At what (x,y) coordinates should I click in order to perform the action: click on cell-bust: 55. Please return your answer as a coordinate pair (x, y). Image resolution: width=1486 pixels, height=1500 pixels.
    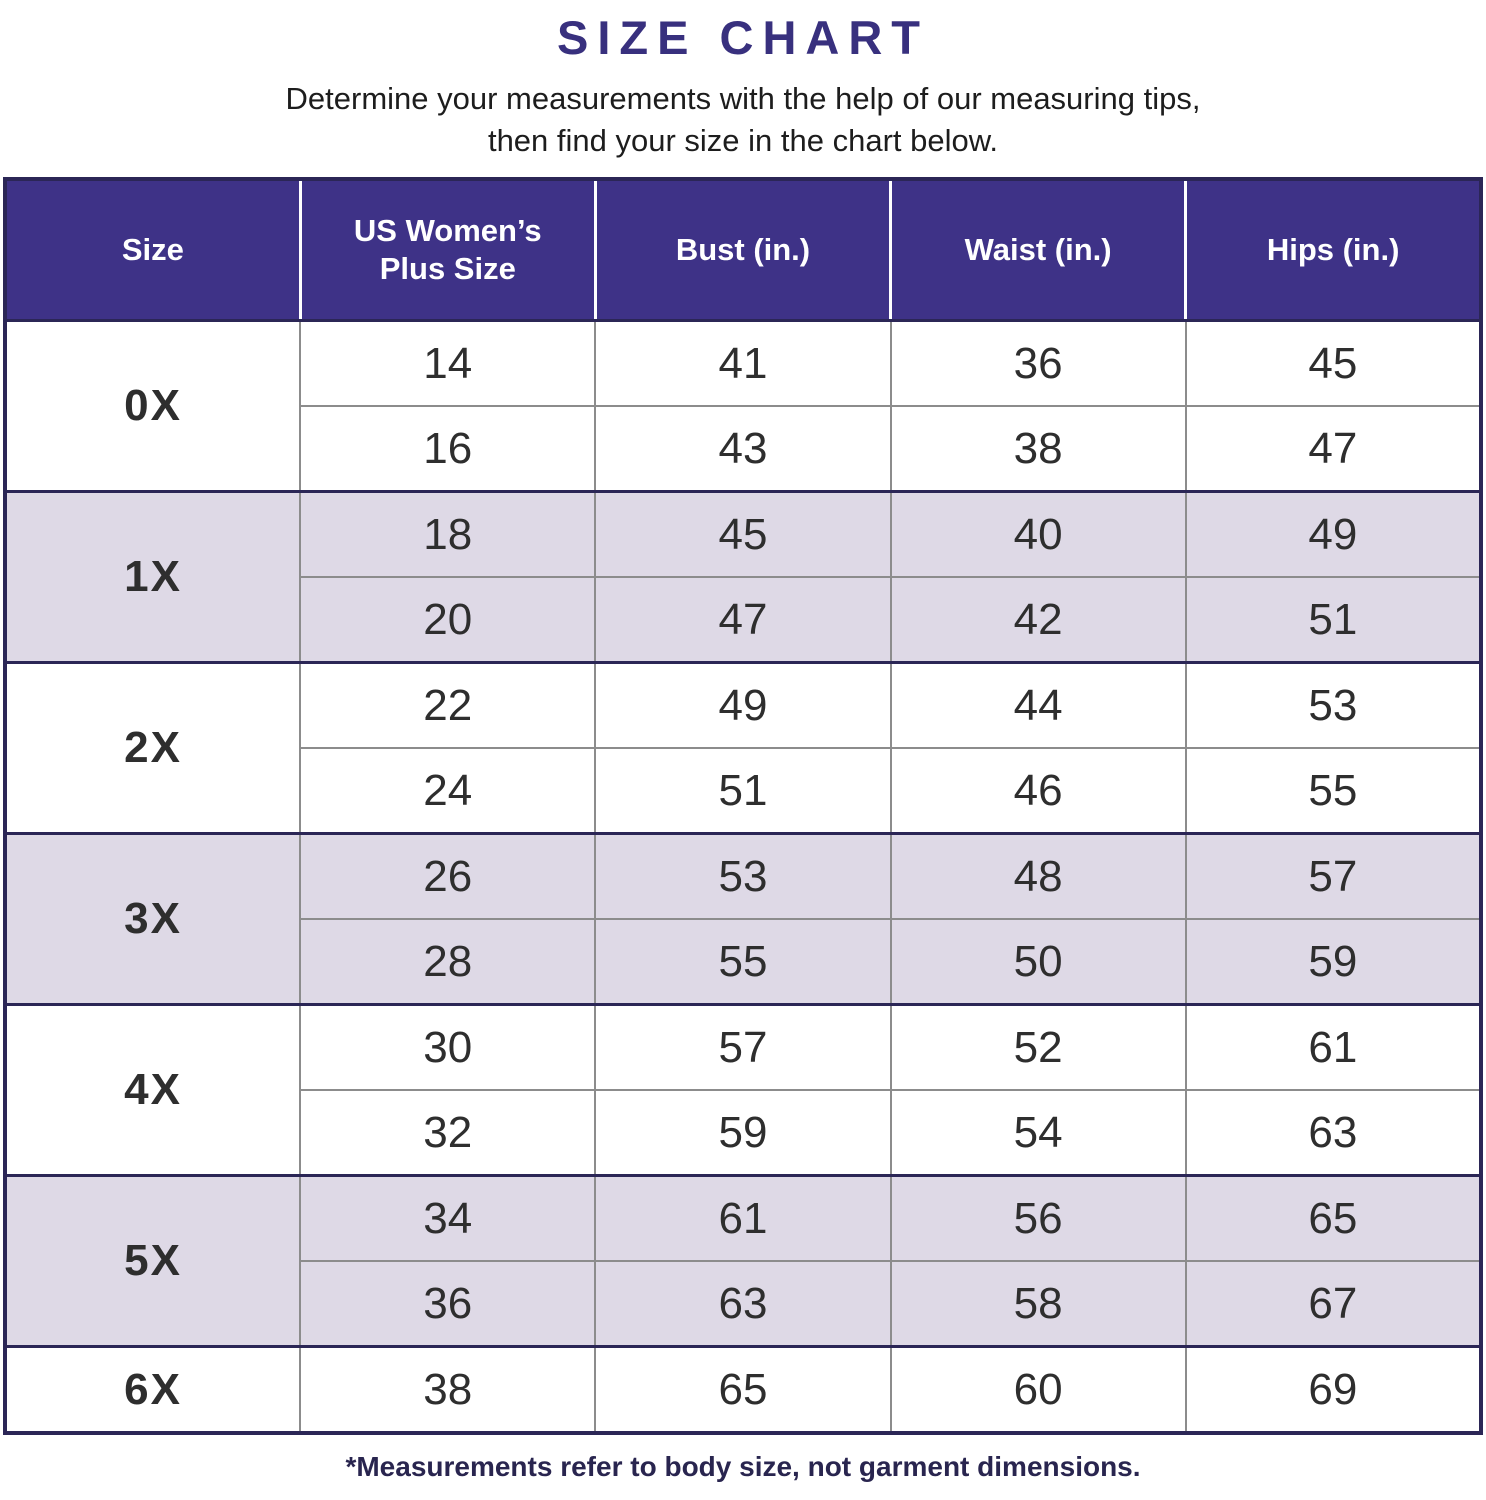
    Looking at the image, I should click on (743, 962).